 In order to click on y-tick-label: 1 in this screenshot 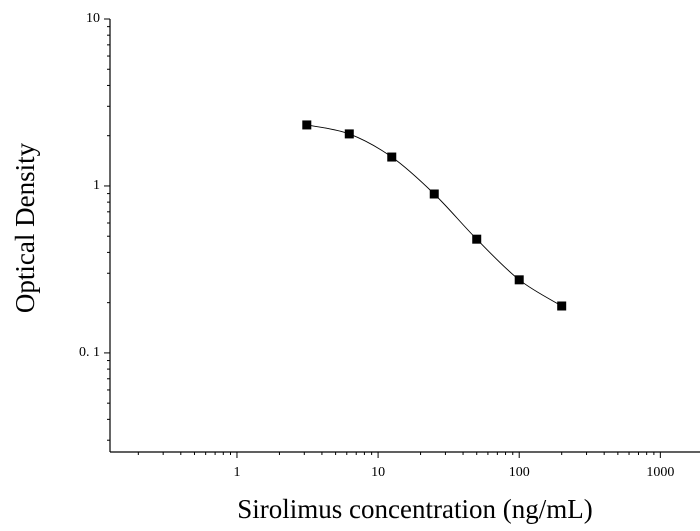, I will do `click(96, 185)`.